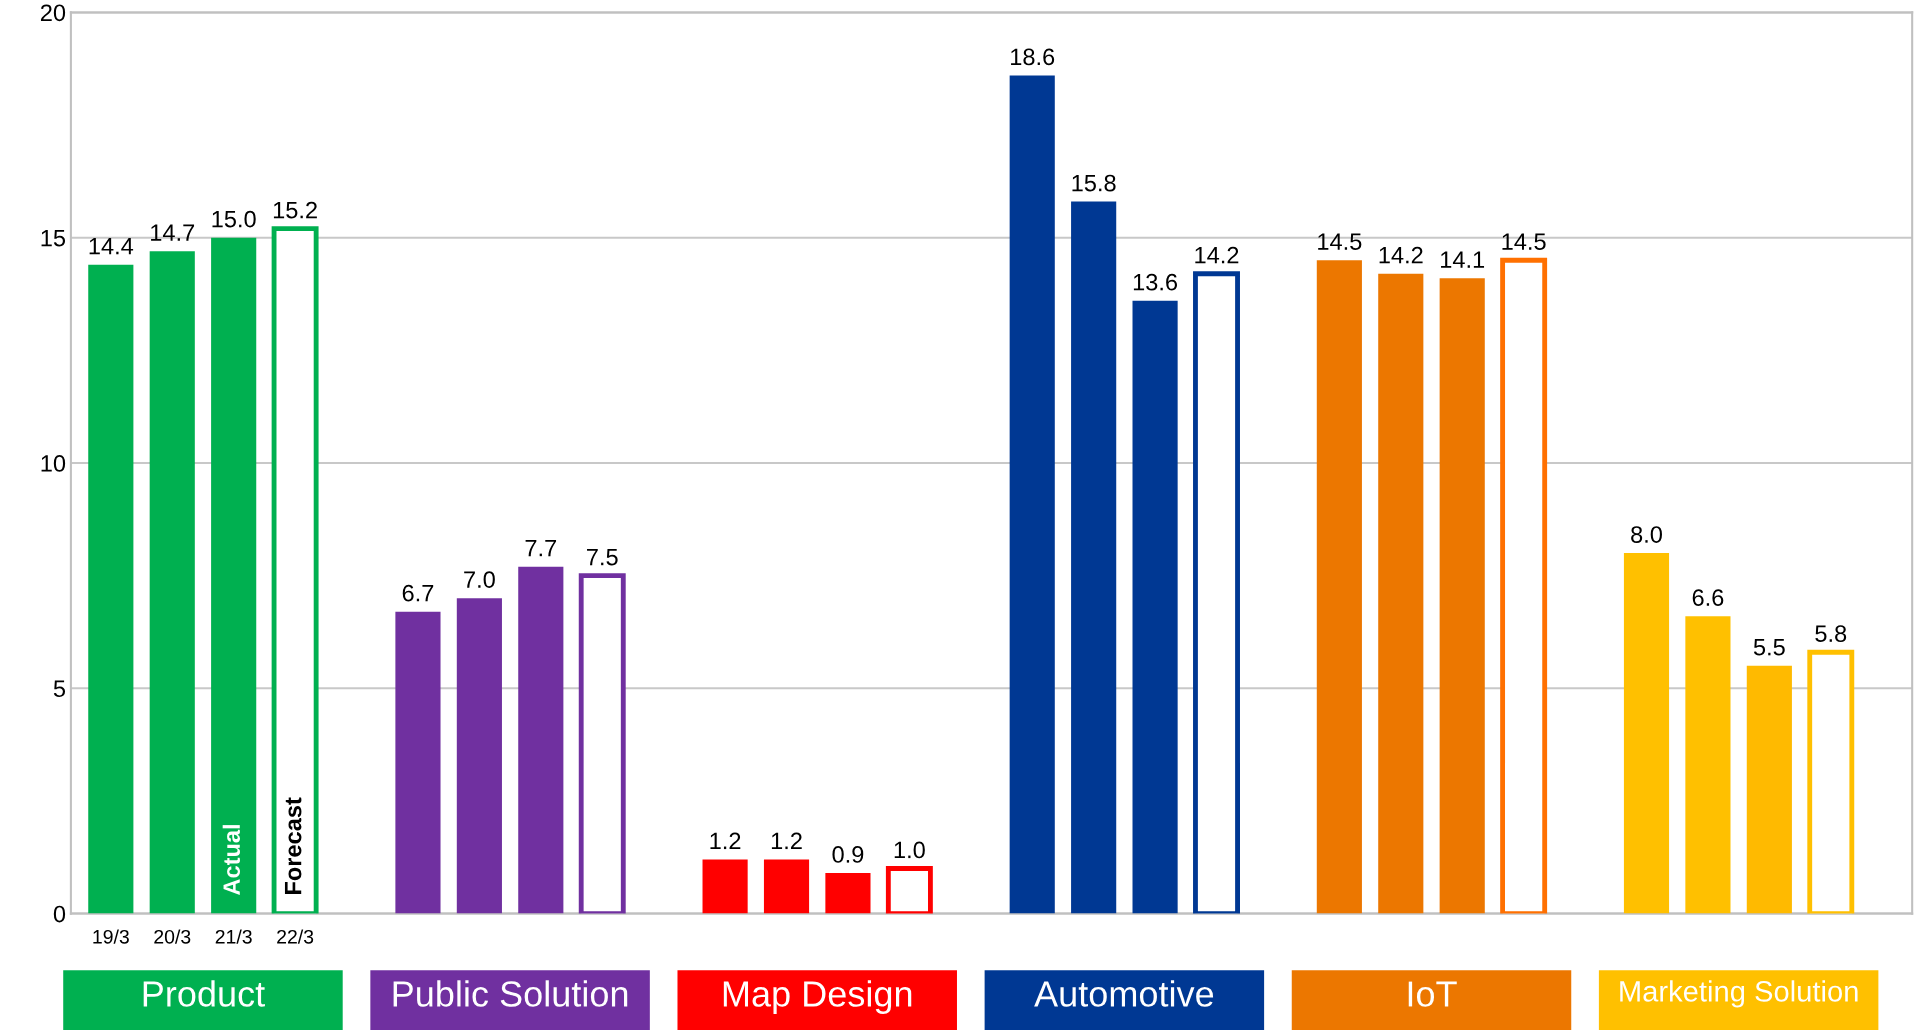 The width and height of the screenshot is (1916, 1030). I want to click on x-tick-label: Automotive, so click(1124, 993).